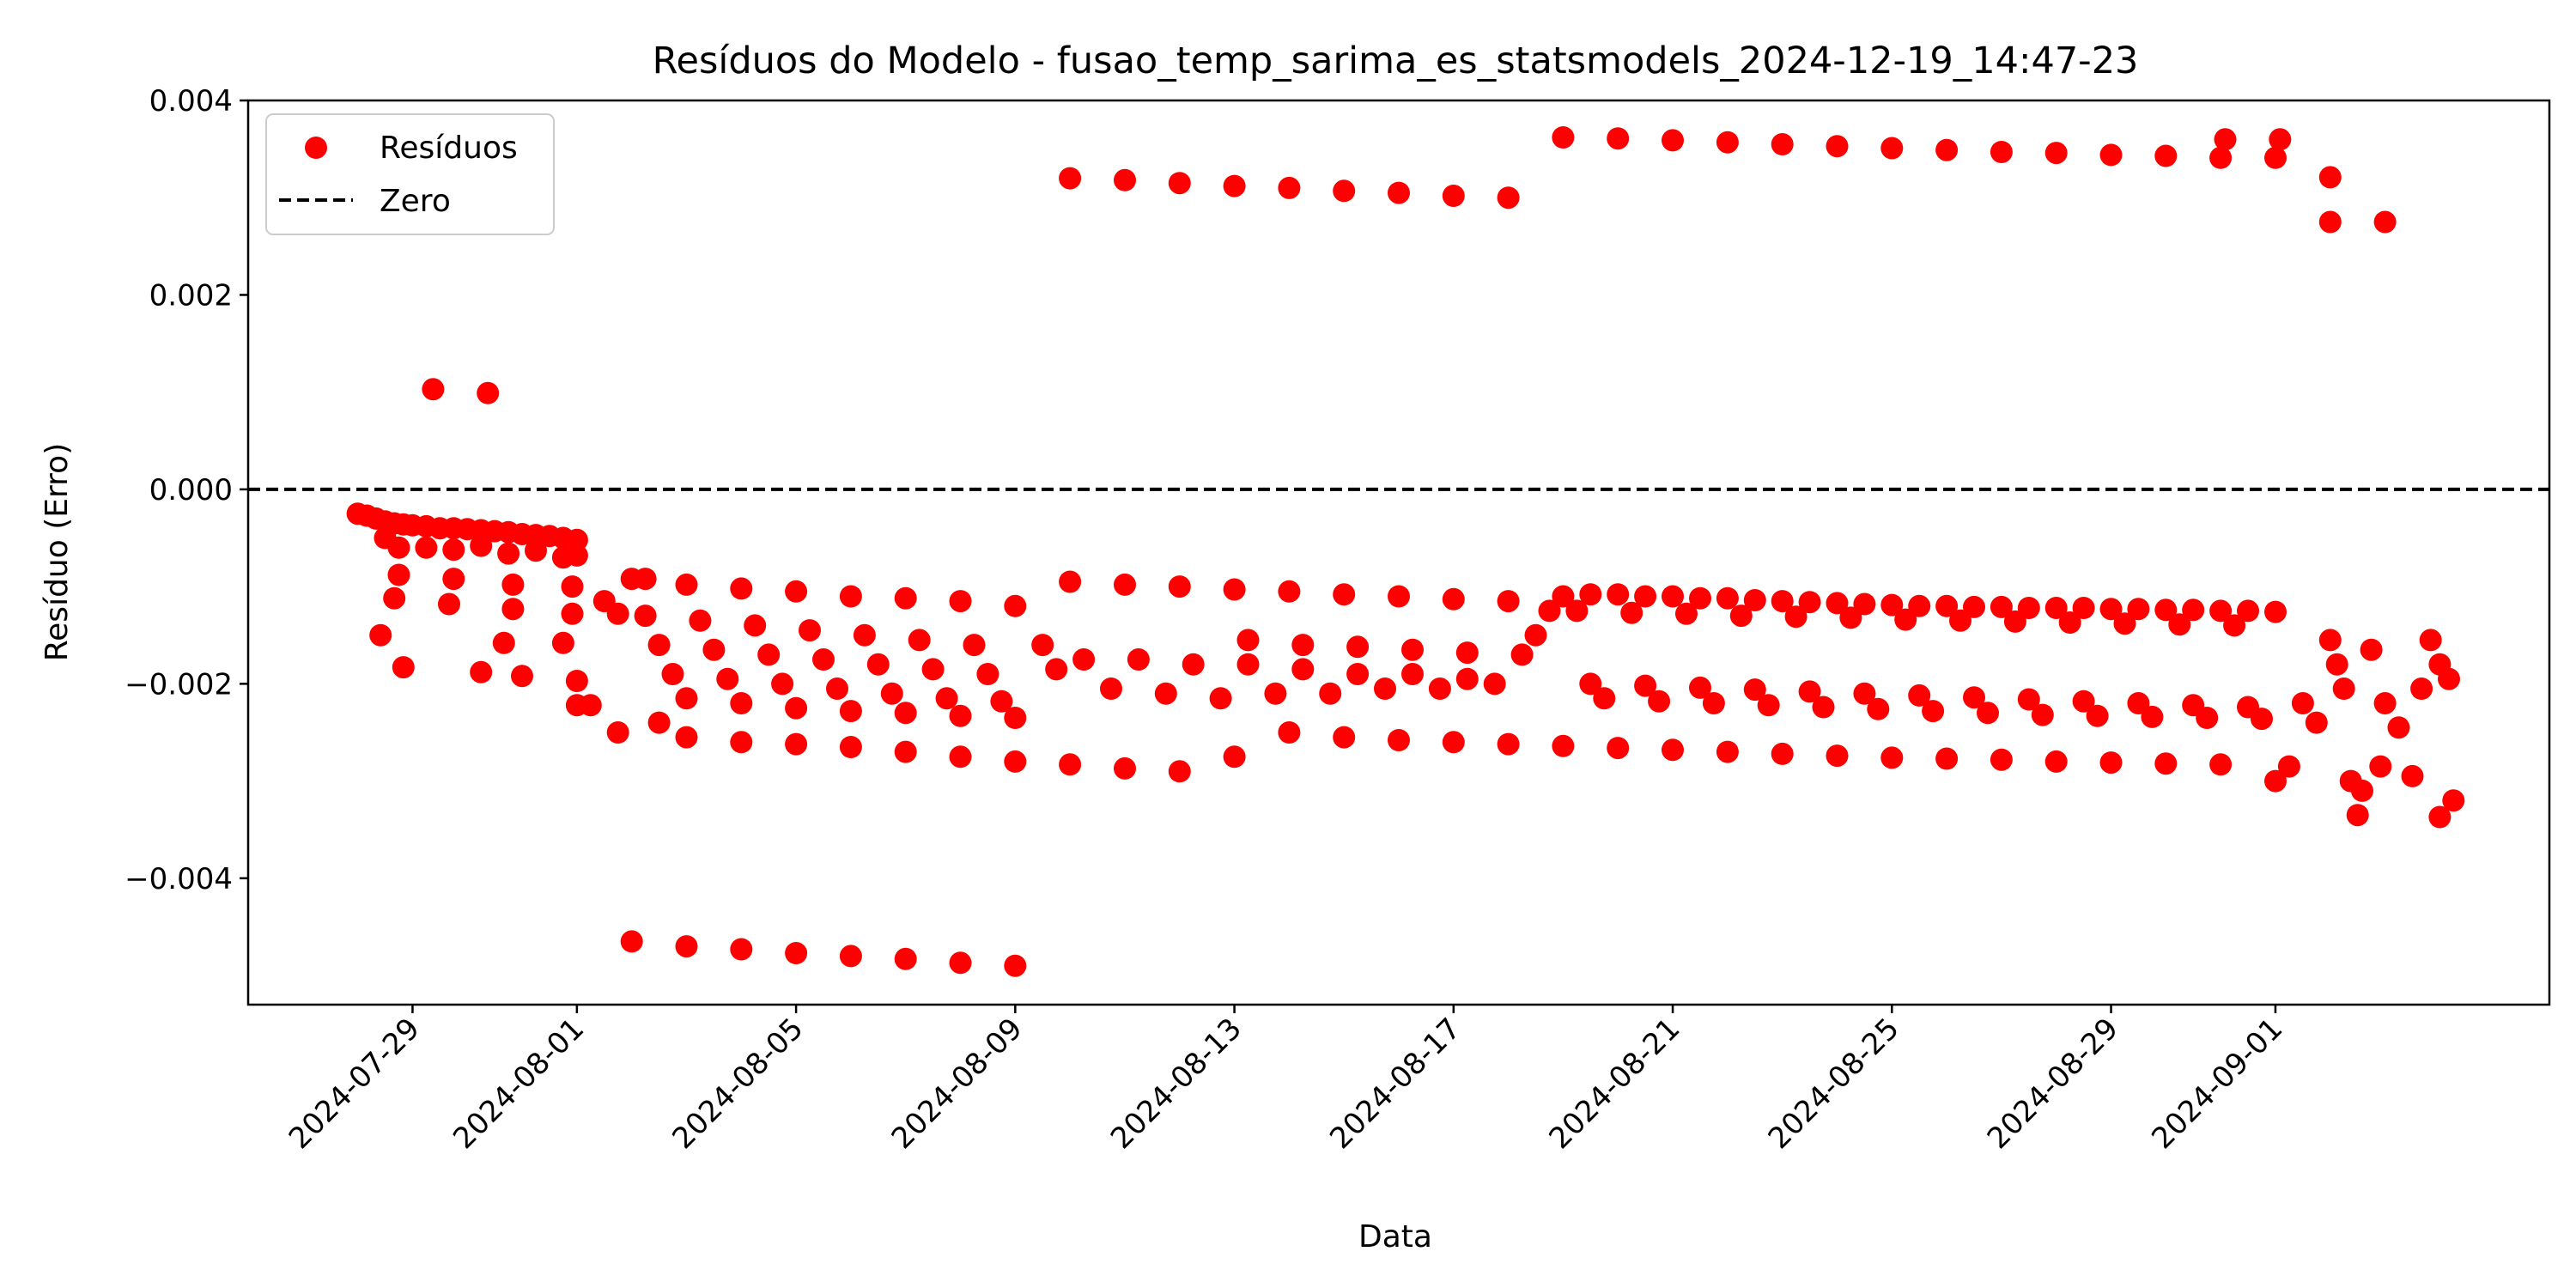 This screenshot has width=2576, height=1288. Describe the element at coordinates (449, 148) in the screenshot. I see `legend-label-residuos: Resíduos` at that location.